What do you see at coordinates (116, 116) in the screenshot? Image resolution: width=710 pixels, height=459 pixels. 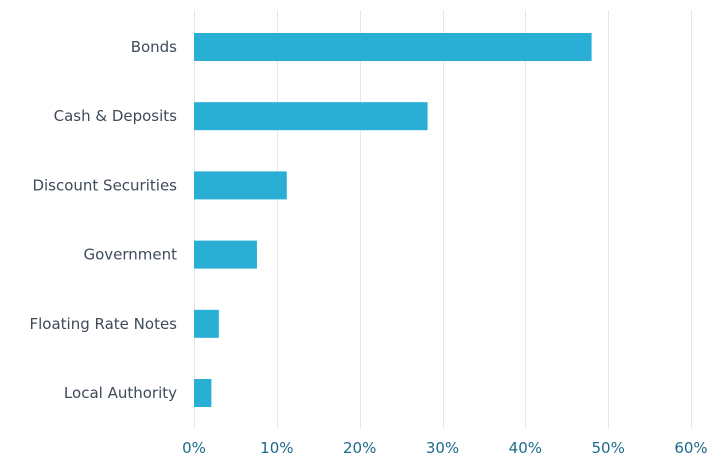 I see `category-label: Cash & Deposits` at bounding box center [116, 116].